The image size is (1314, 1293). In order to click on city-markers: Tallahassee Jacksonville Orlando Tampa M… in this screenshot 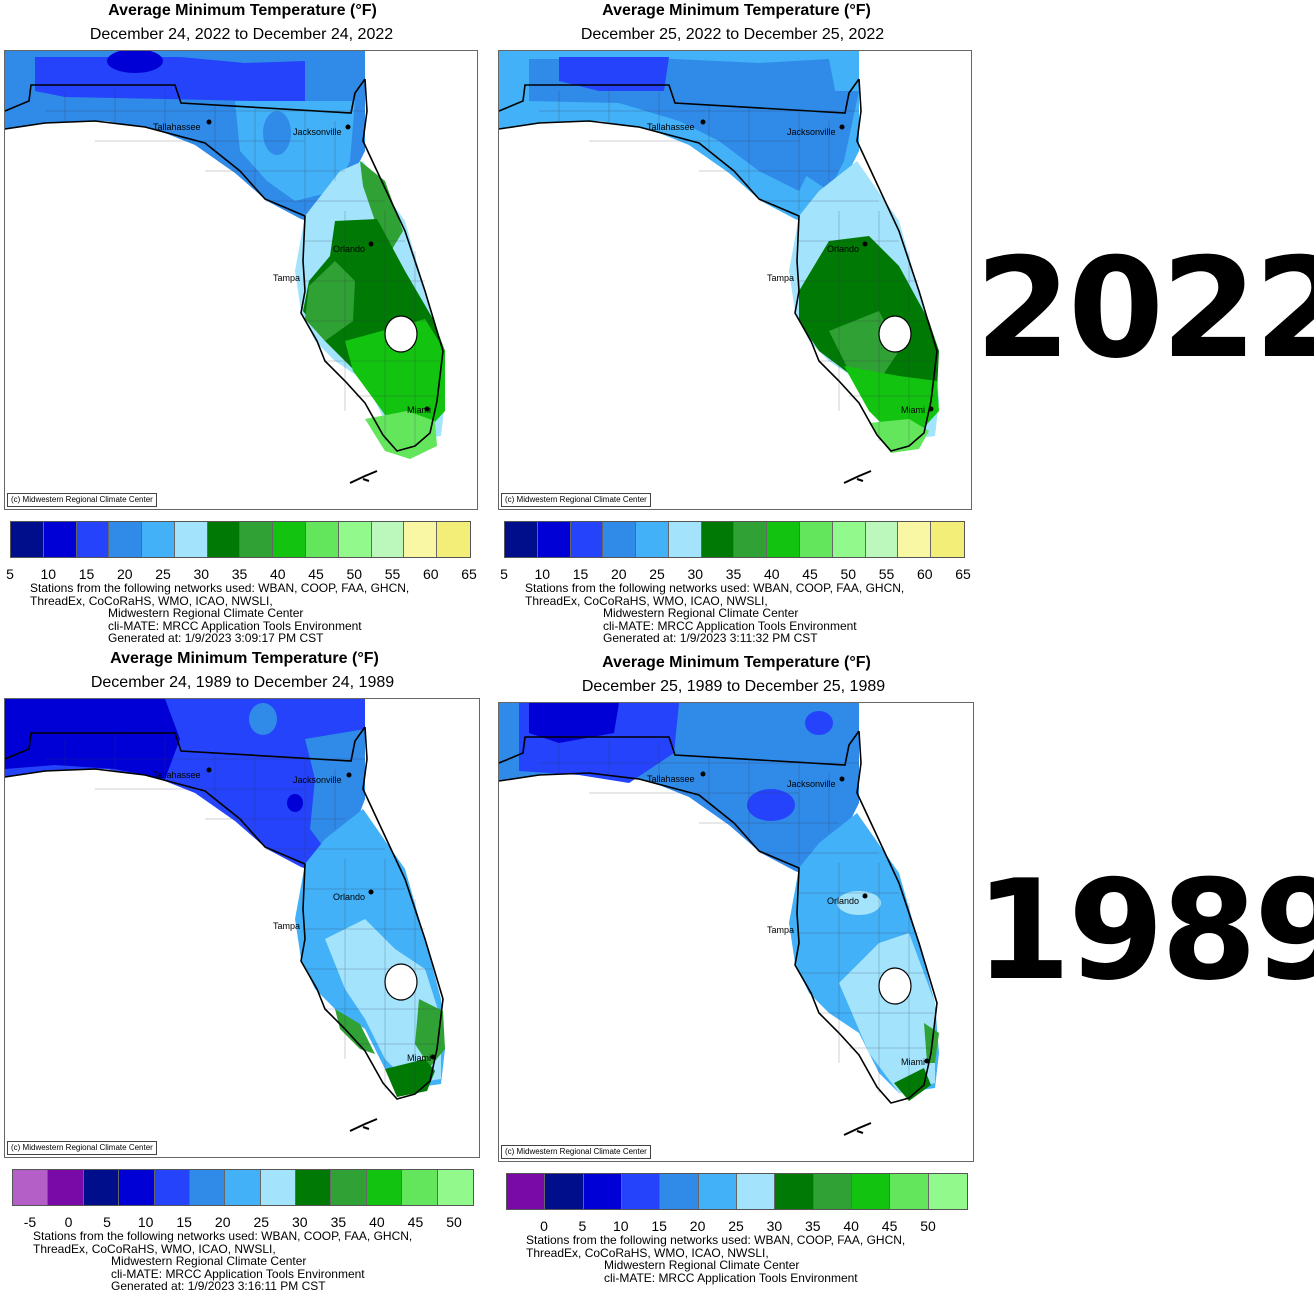, I will do `click(788, 919)`.